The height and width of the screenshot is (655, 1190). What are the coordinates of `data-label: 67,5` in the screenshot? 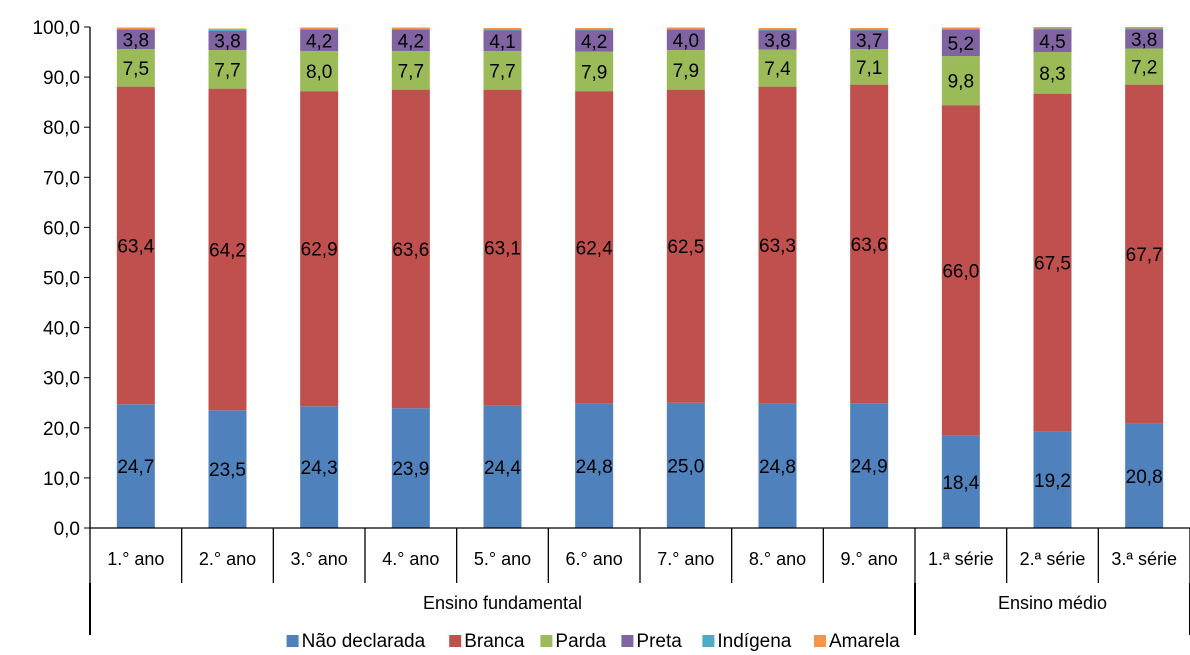 It's located at (1052, 264).